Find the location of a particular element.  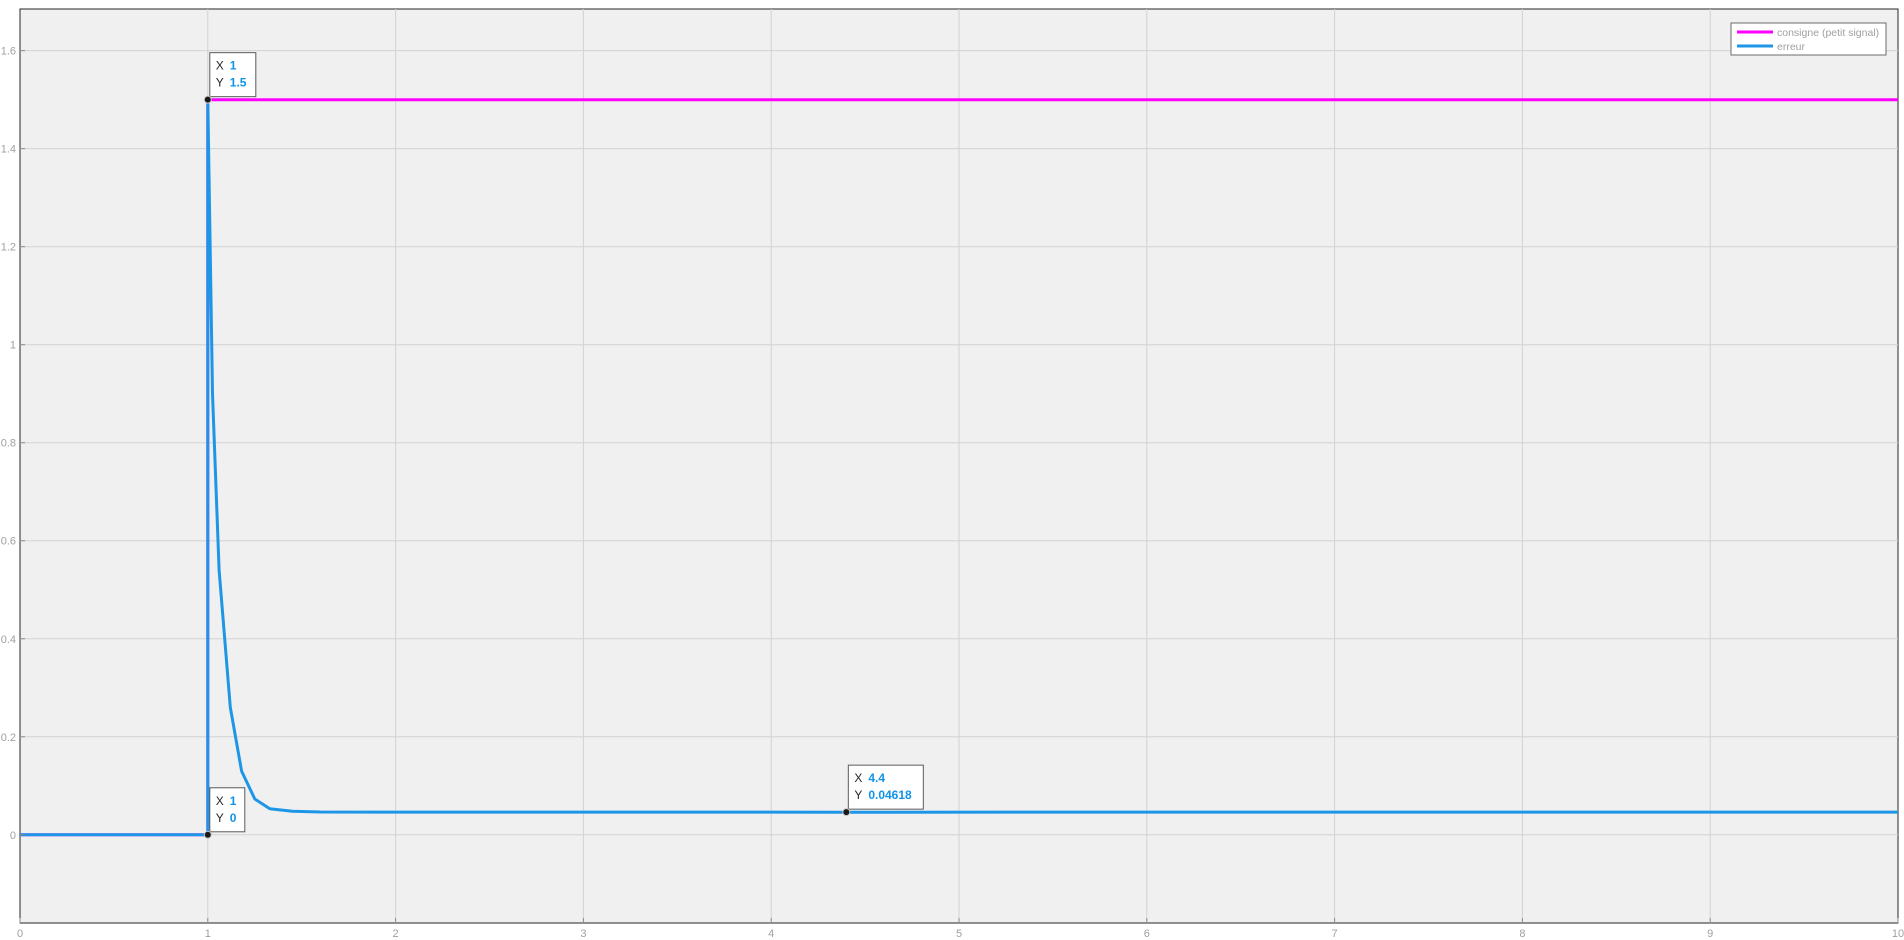

legend-box is located at coordinates (1808, 39).